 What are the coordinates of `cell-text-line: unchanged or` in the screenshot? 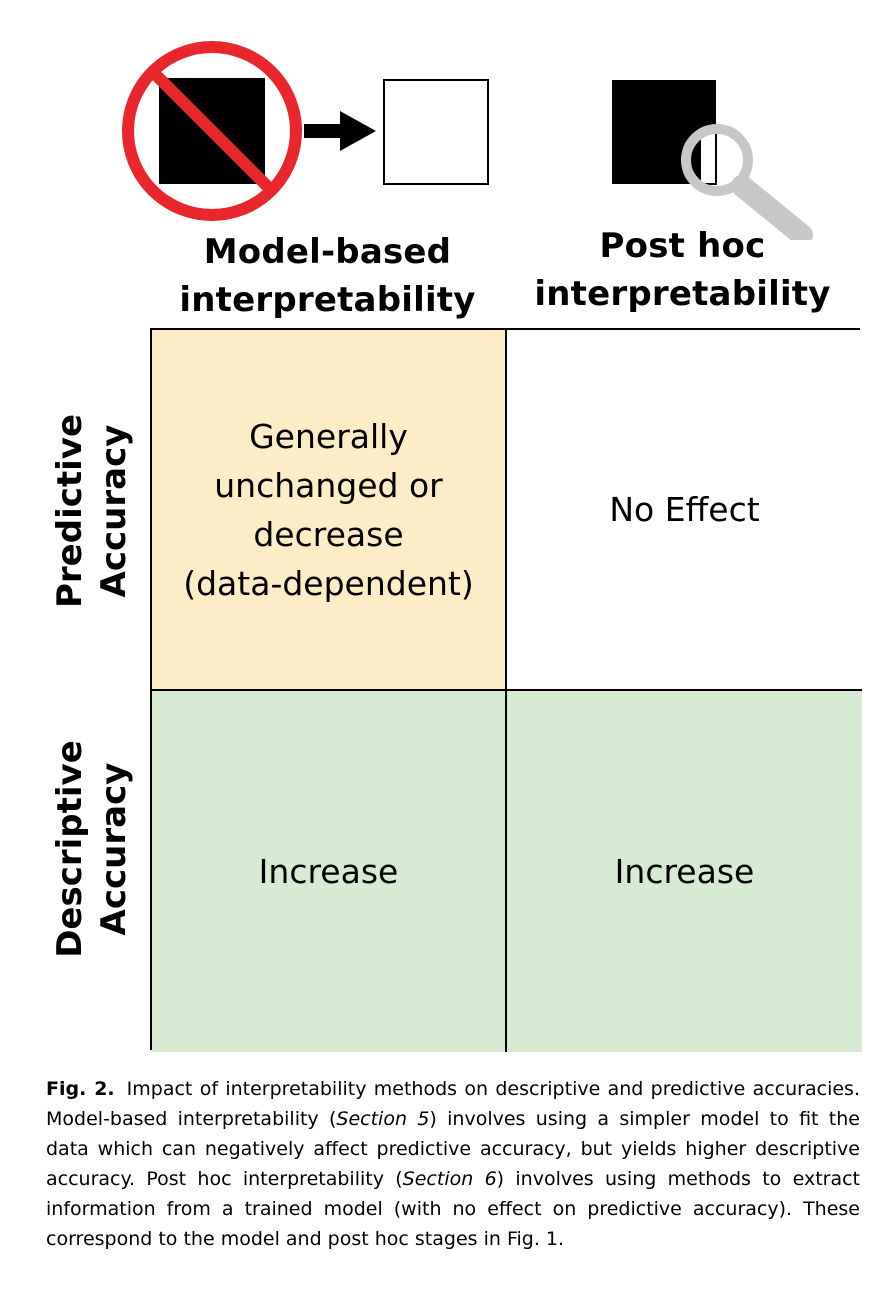 It's located at (328, 485).